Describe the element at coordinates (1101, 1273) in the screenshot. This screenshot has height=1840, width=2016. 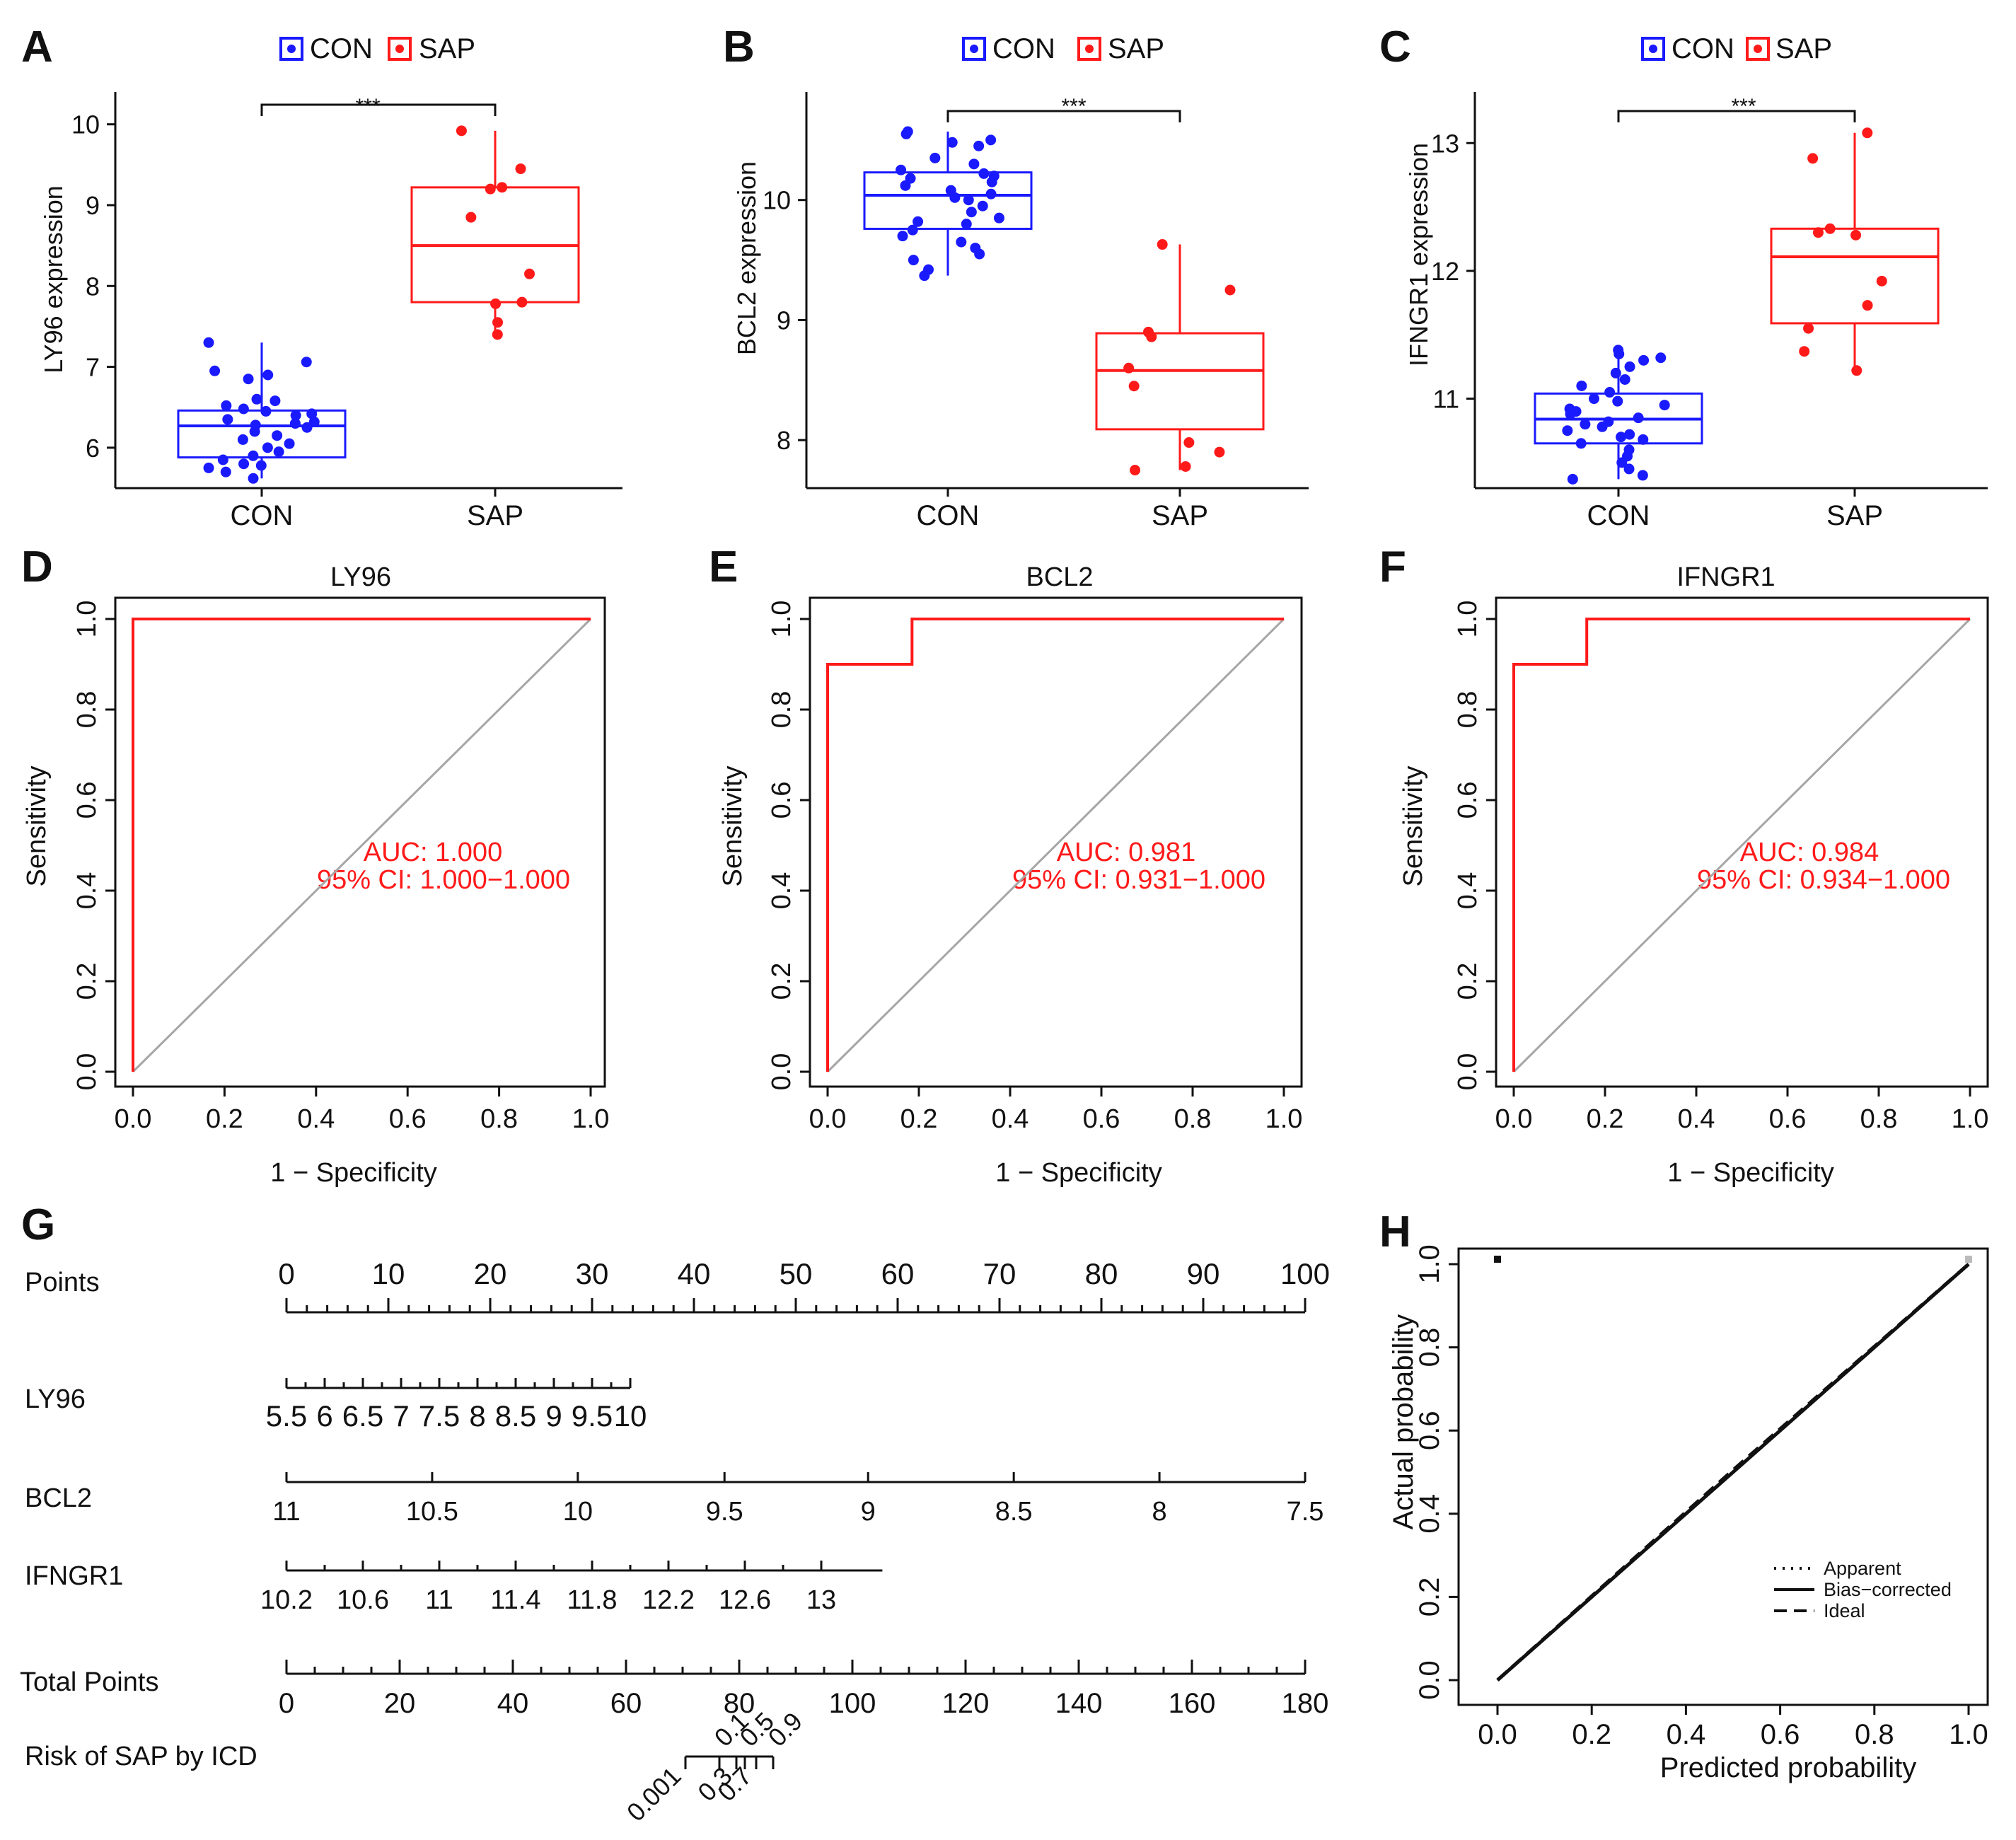
I see `nomogram-tick-label: 80` at that location.